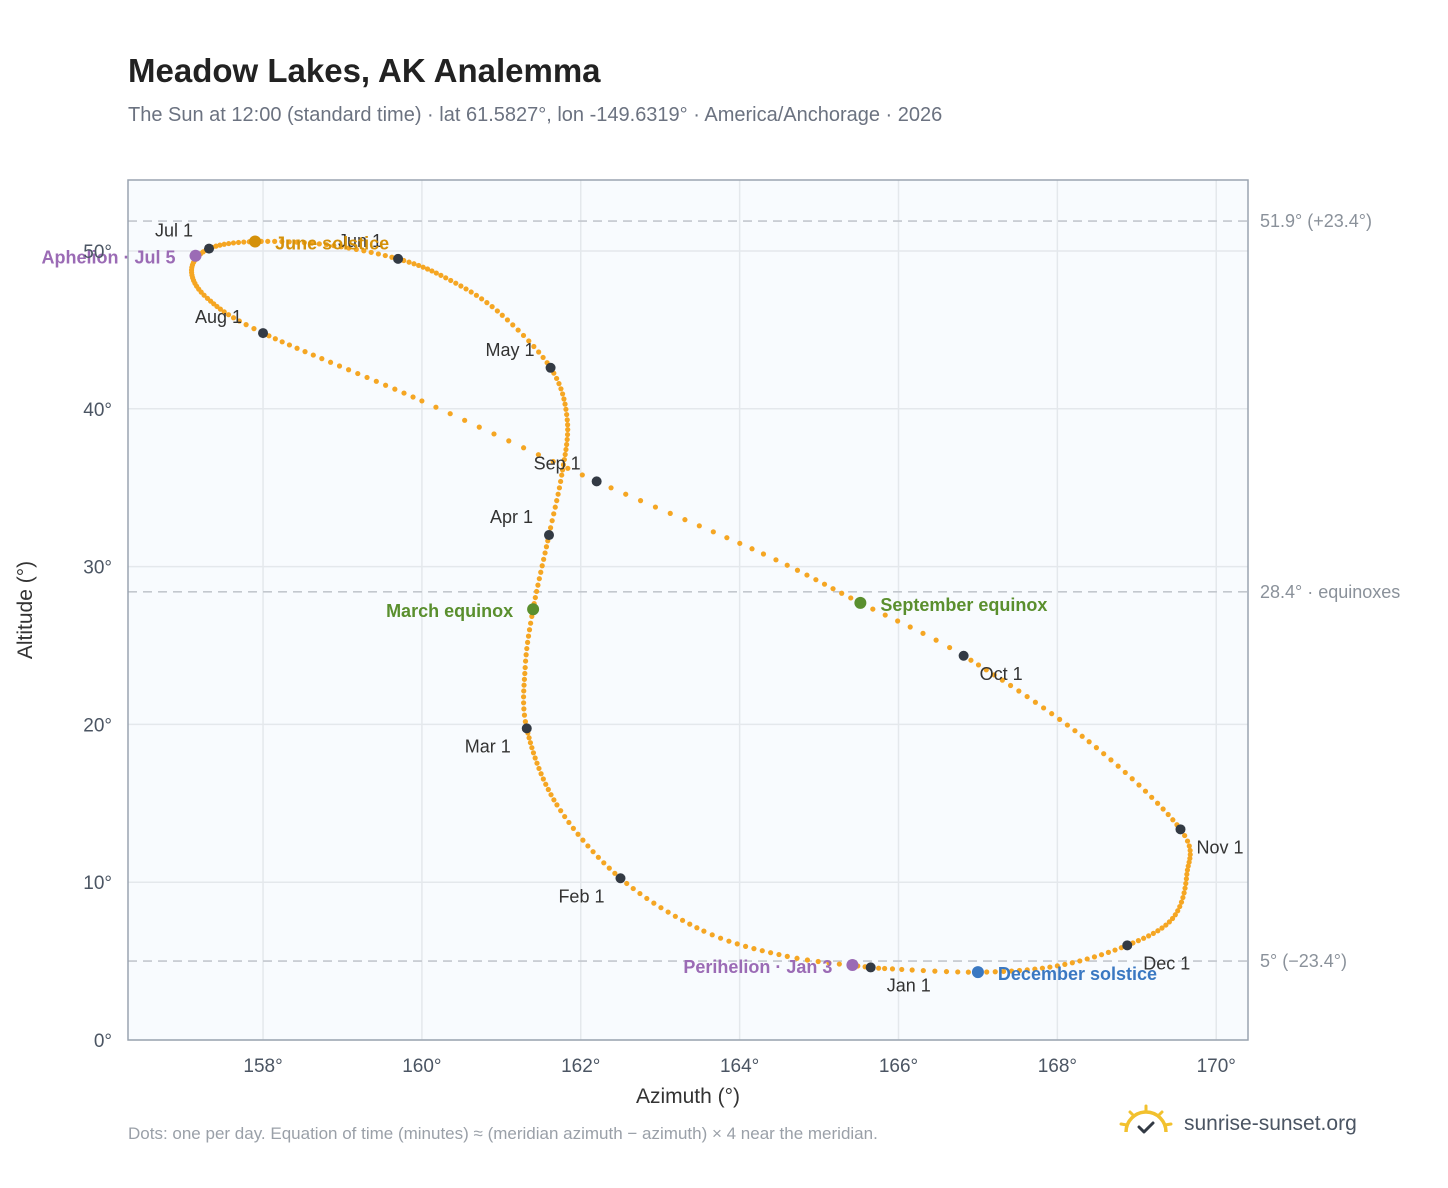 This screenshot has height=1188, width=1448. What do you see at coordinates (1330, 592) in the screenshot?
I see `reference-line-label: 28.4° · equinoxes` at bounding box center [1330, 592].